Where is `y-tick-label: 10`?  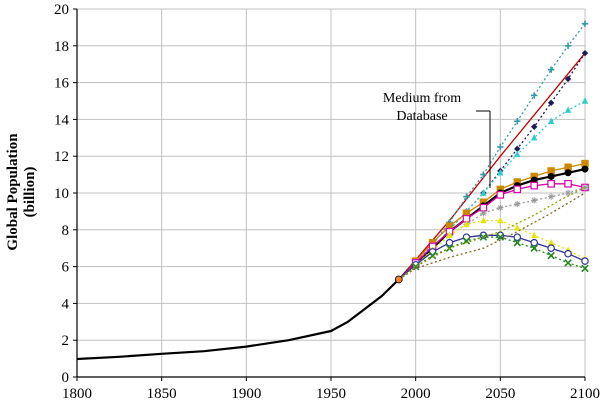 y-tick-label: 10 is located at coordinates (61, 194).